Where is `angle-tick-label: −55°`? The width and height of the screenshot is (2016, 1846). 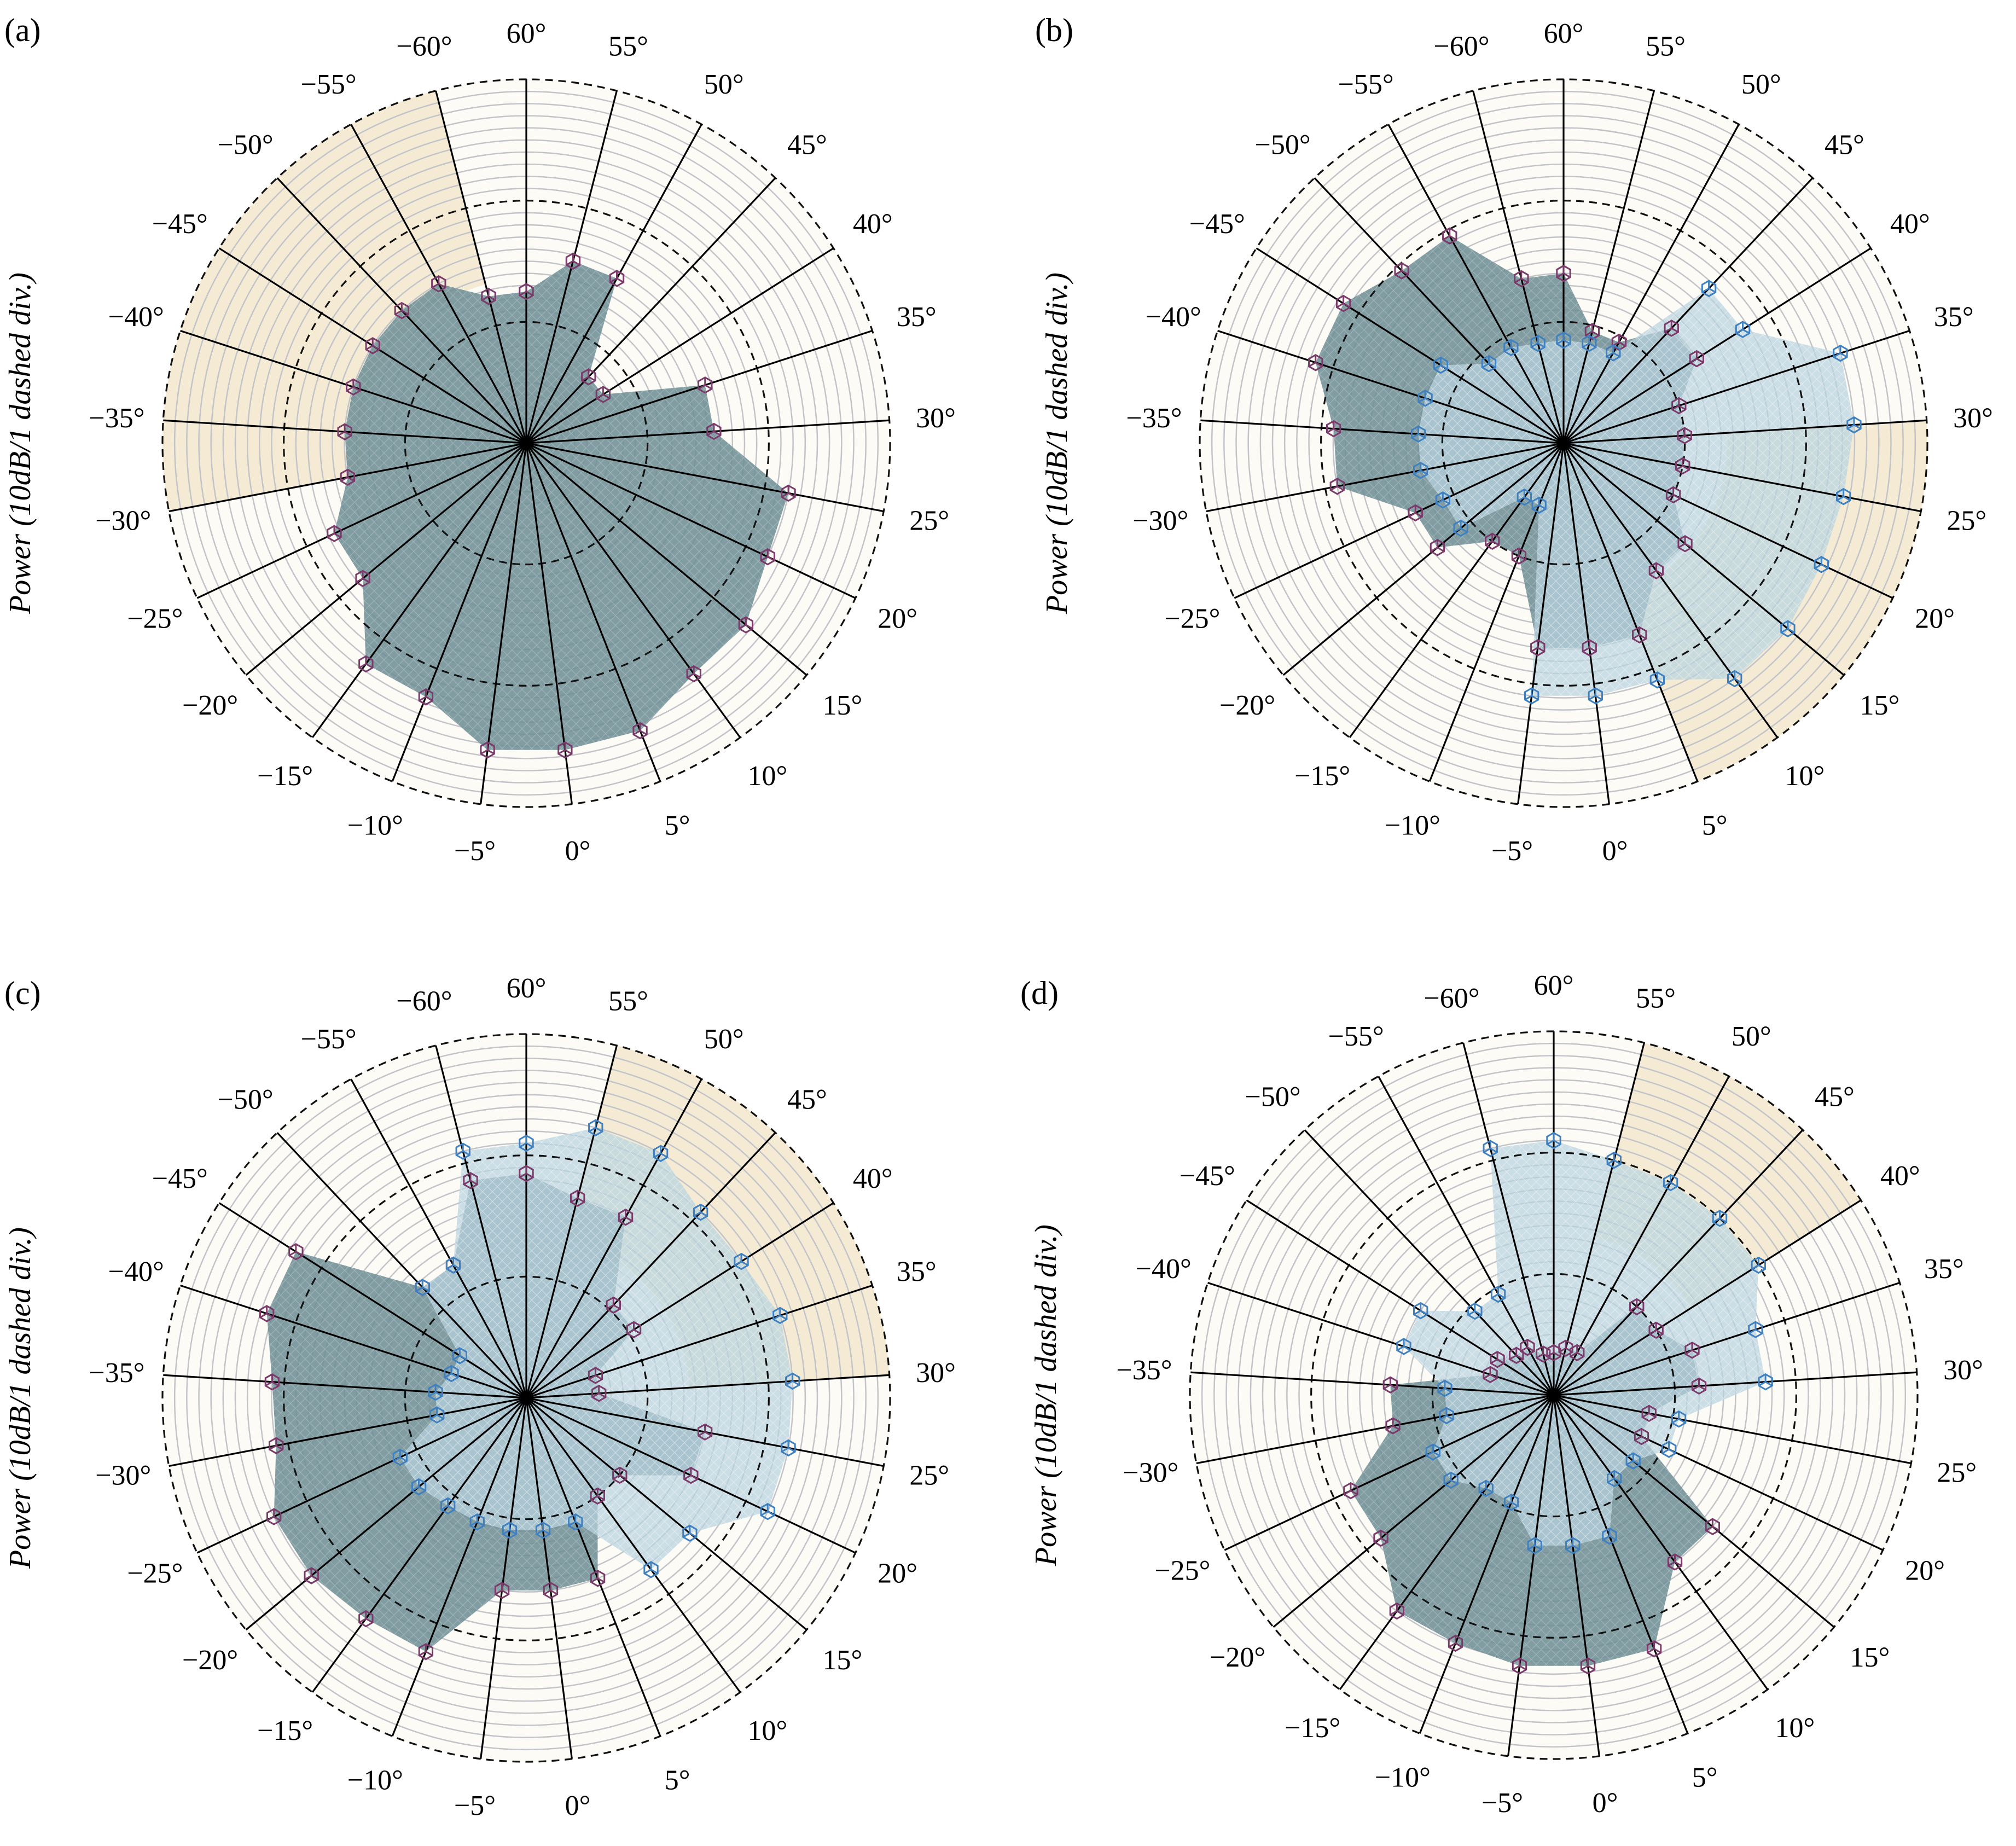
angle-tick-label: −55° is located at coordinates (329, 85).